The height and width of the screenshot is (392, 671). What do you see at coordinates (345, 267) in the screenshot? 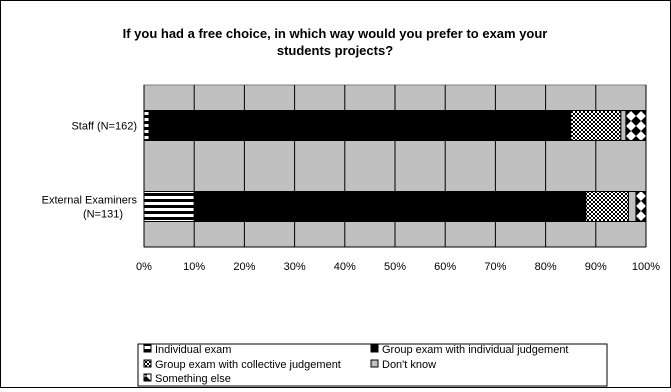
I see `x-tick-label: 40%` at bounding box center [345, 267].